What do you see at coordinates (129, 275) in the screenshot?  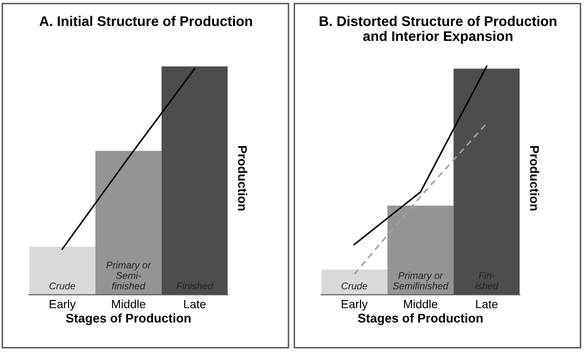 I see `annotation: Primary or Semi- finished` at bounding box center [129, 275].